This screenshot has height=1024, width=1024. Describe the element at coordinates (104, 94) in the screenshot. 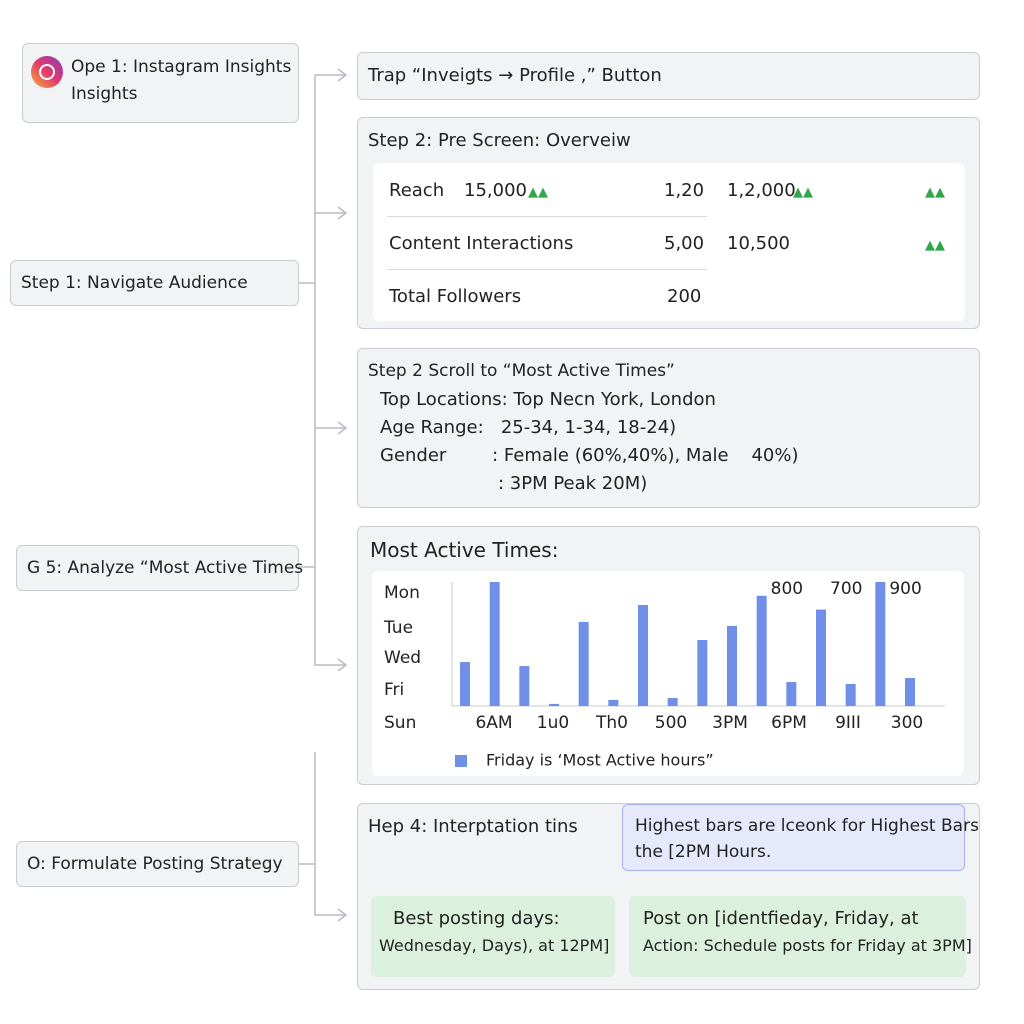

I see `step-text: Insights` at that location.